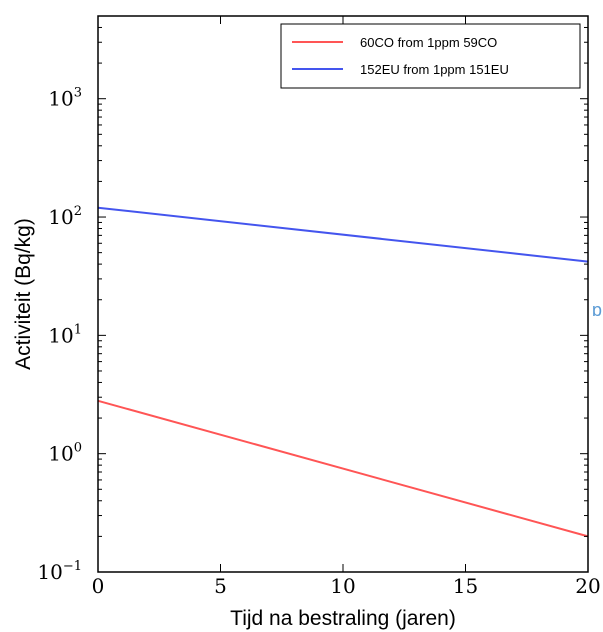 This screenshot has width=603, height=632. I want to click on cropped-edge-glyph: ɒ, so click(597, 310).